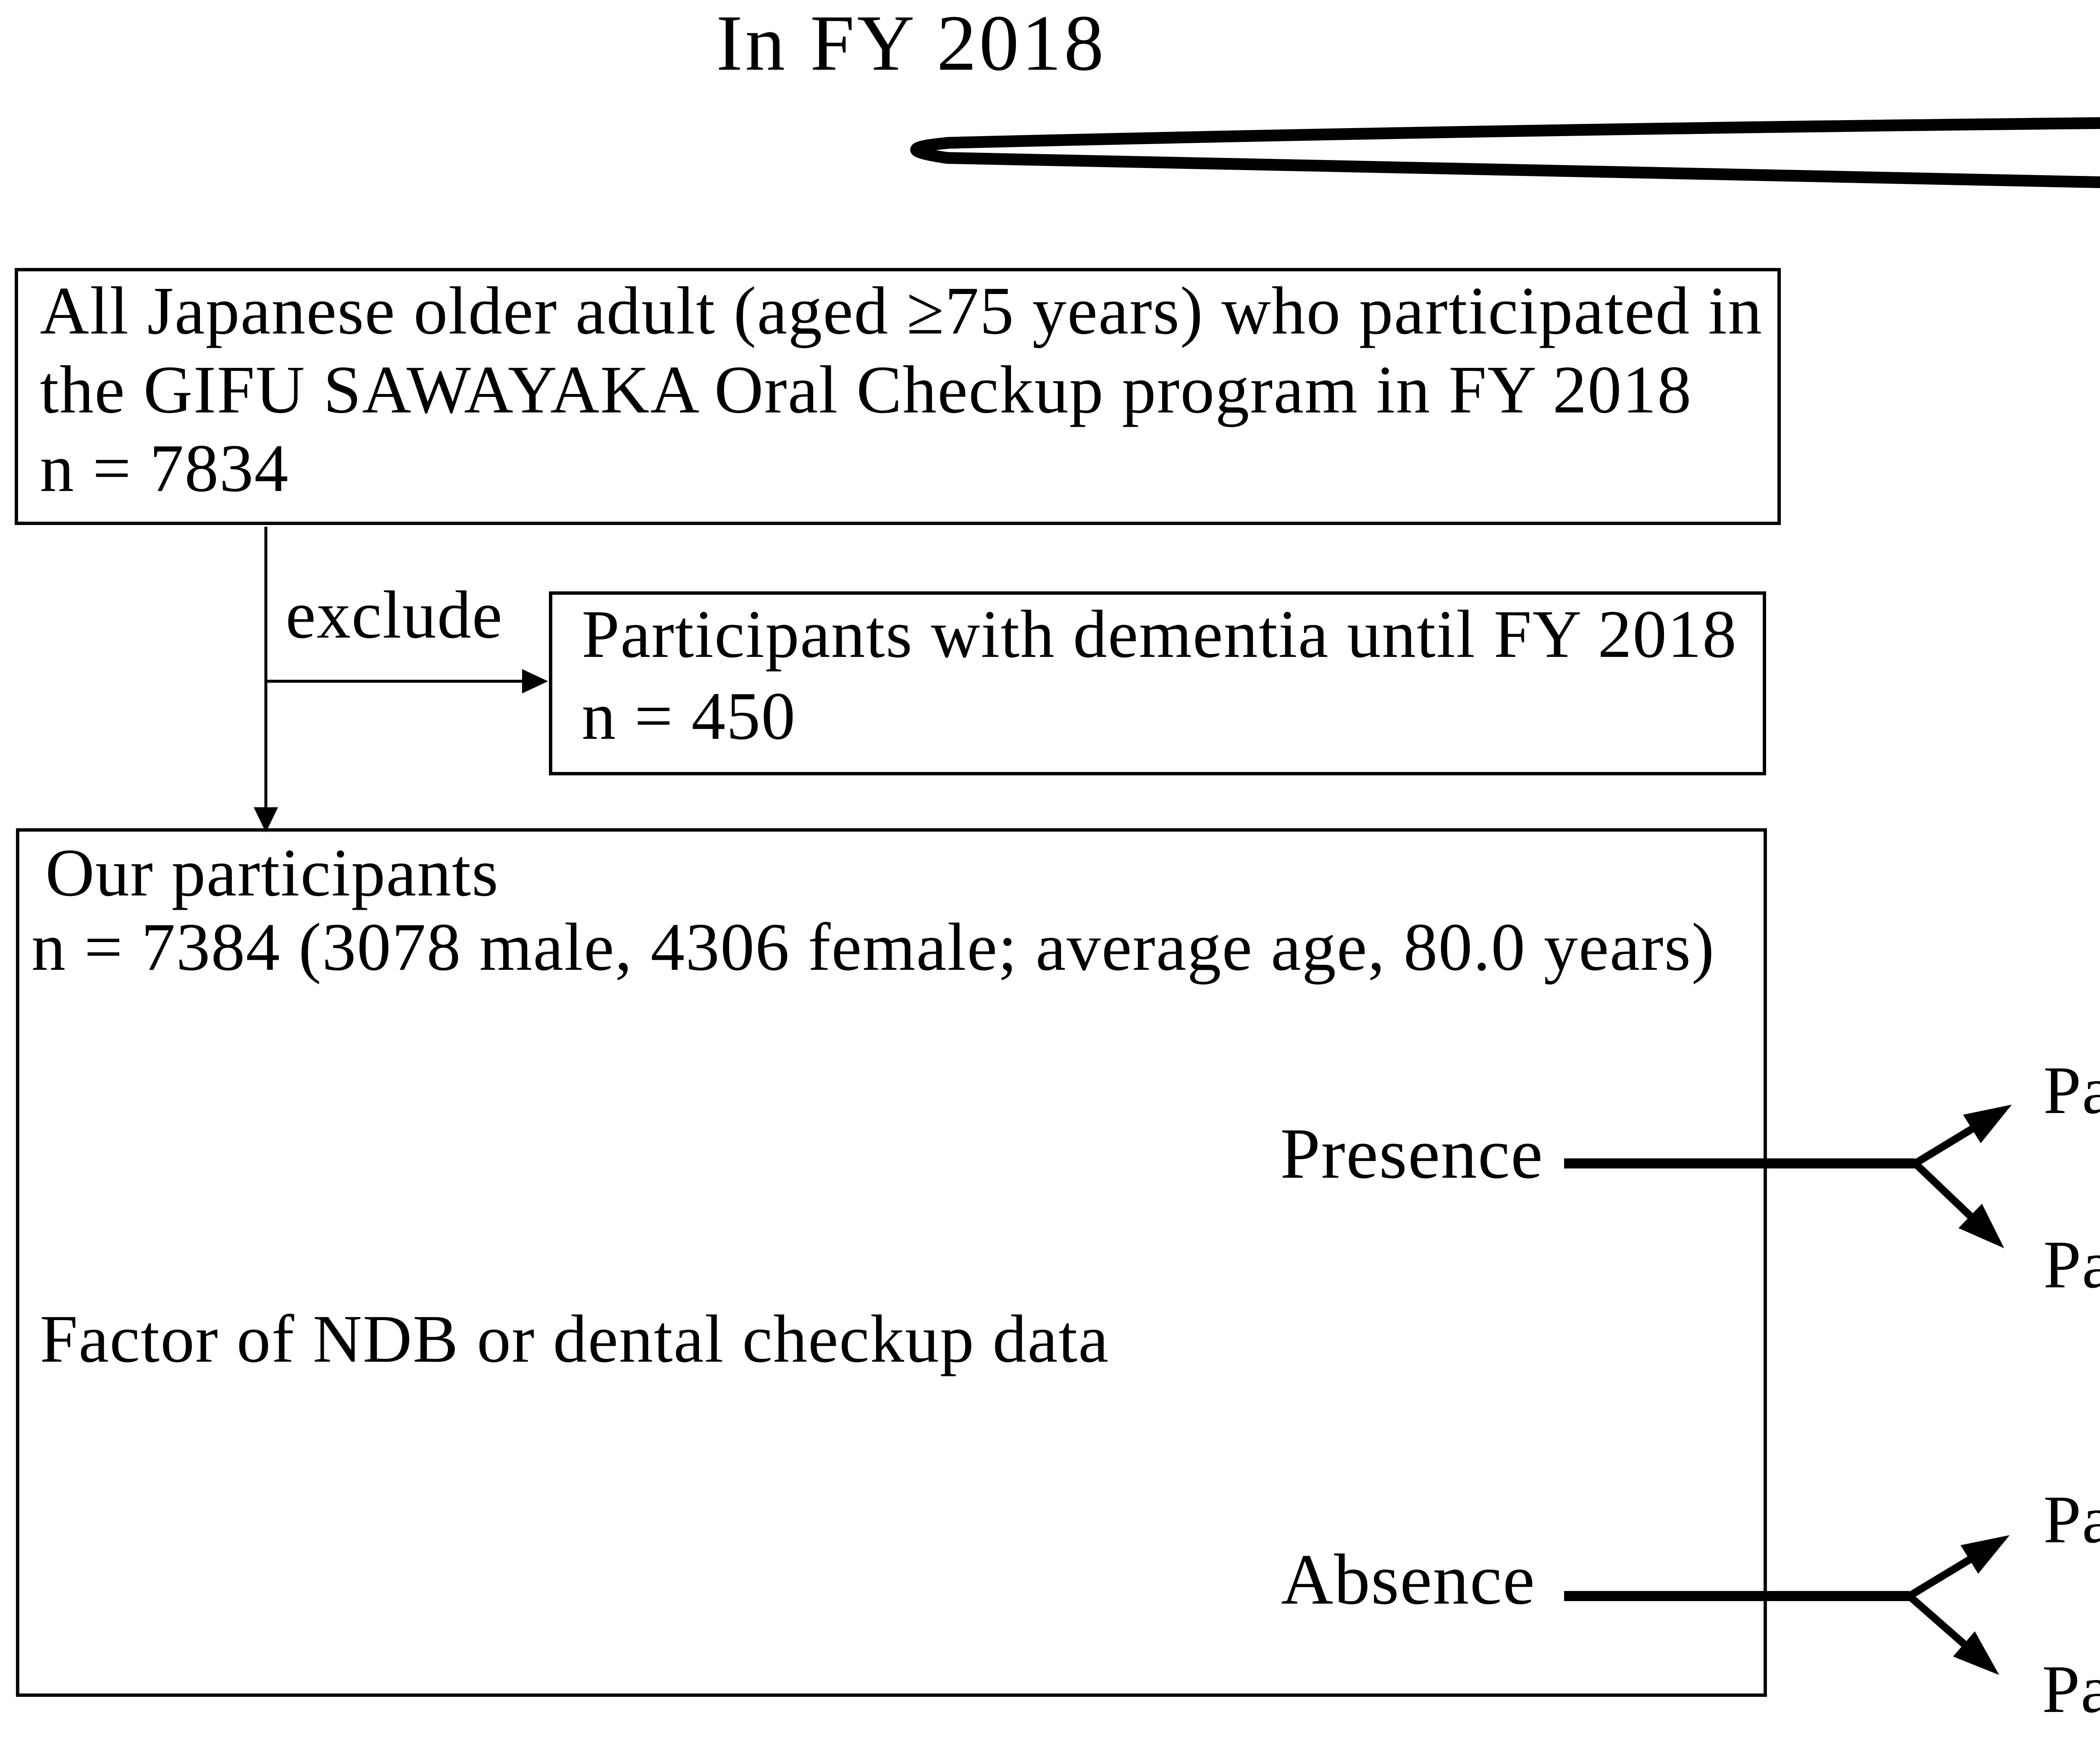 Image resolution: width=2100 pixels, height=1759 pixels. I want to click on down-arrowhead, so click(266, 819).